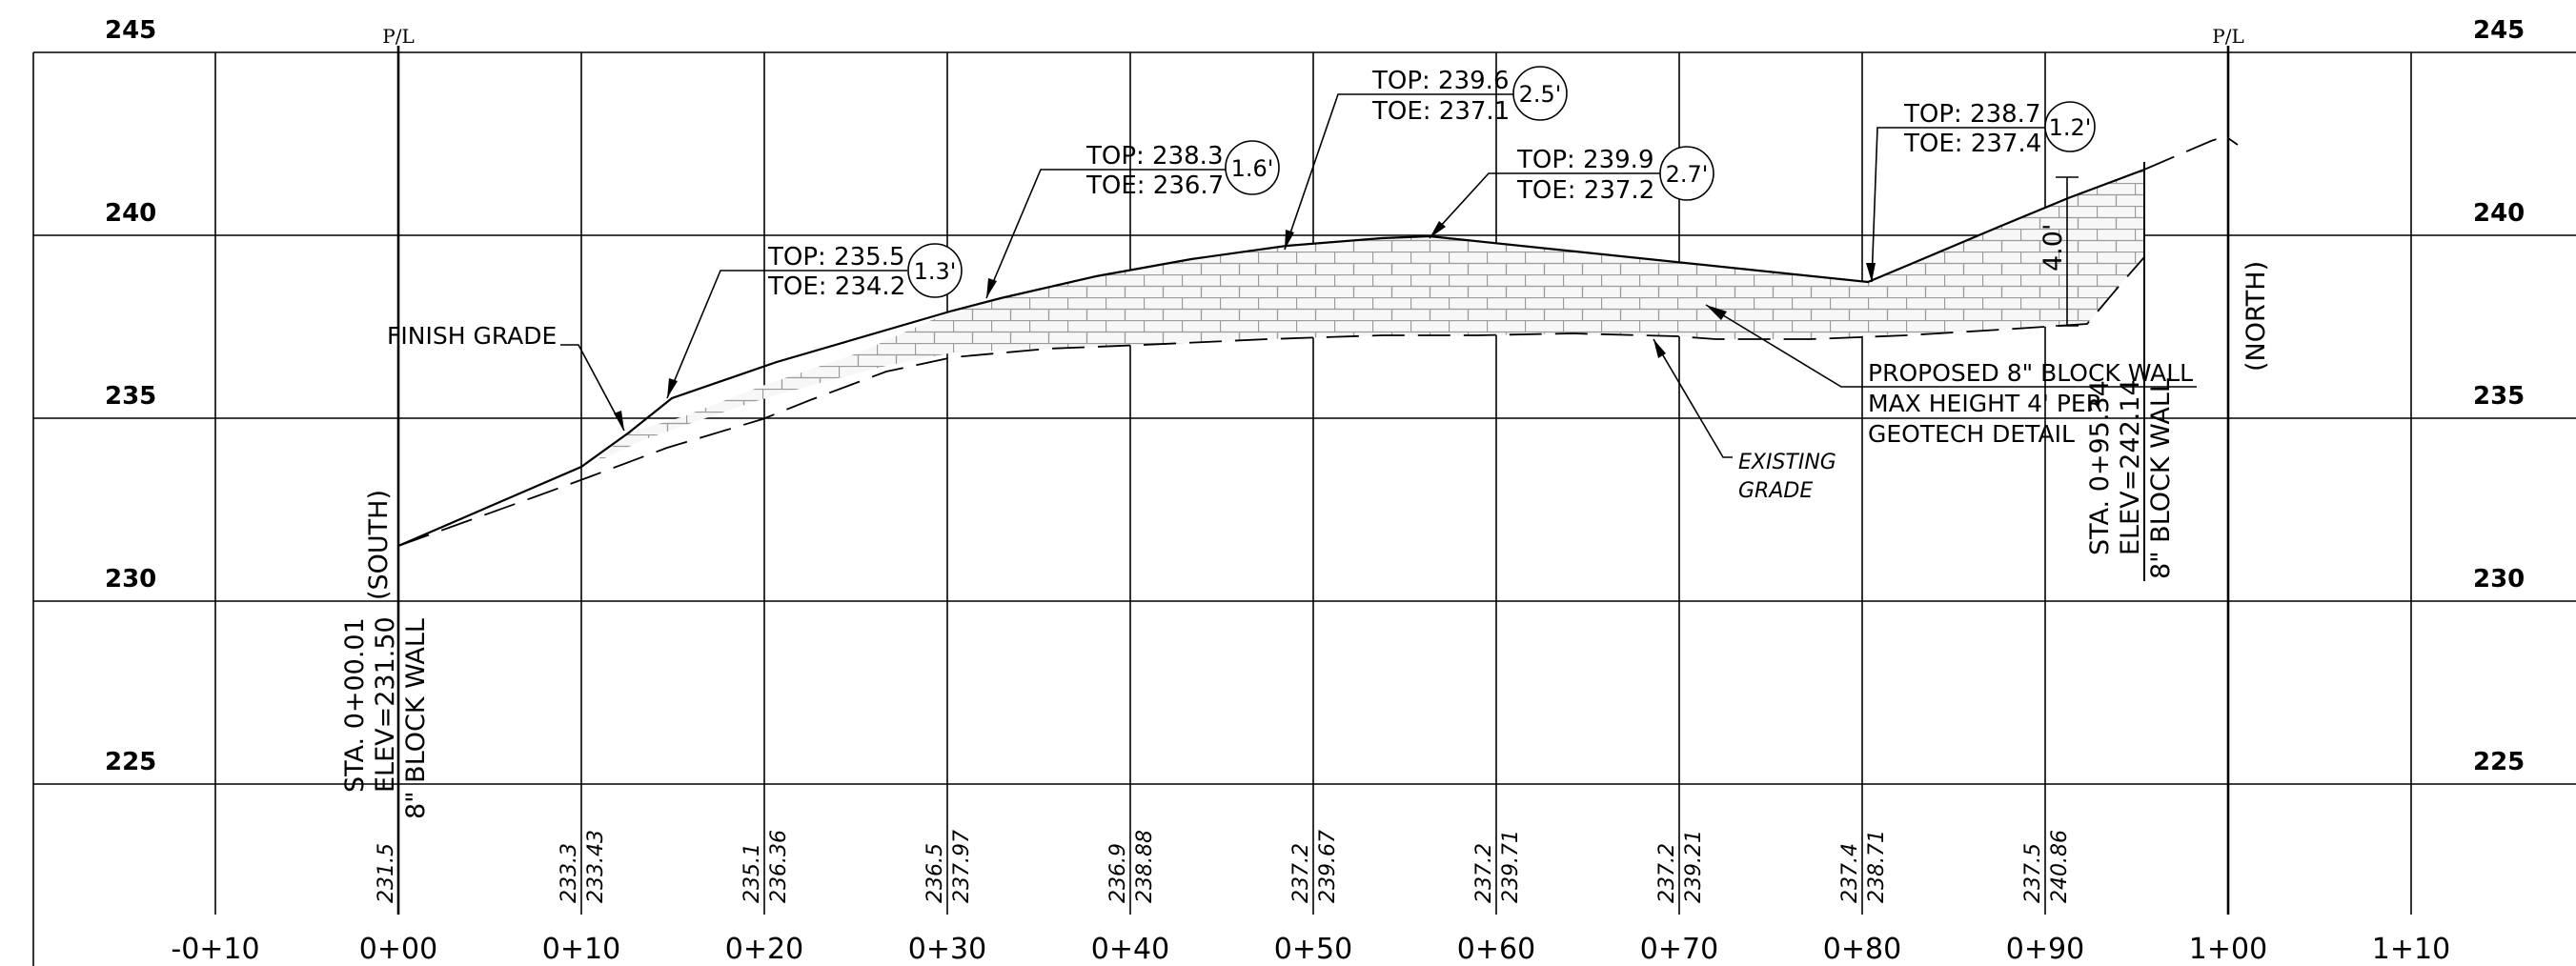  What do you see at coordinates (1328, 867) in the screenshot?
I see `finish-elev-050: 239.67` at bounding box center [1328, 867].